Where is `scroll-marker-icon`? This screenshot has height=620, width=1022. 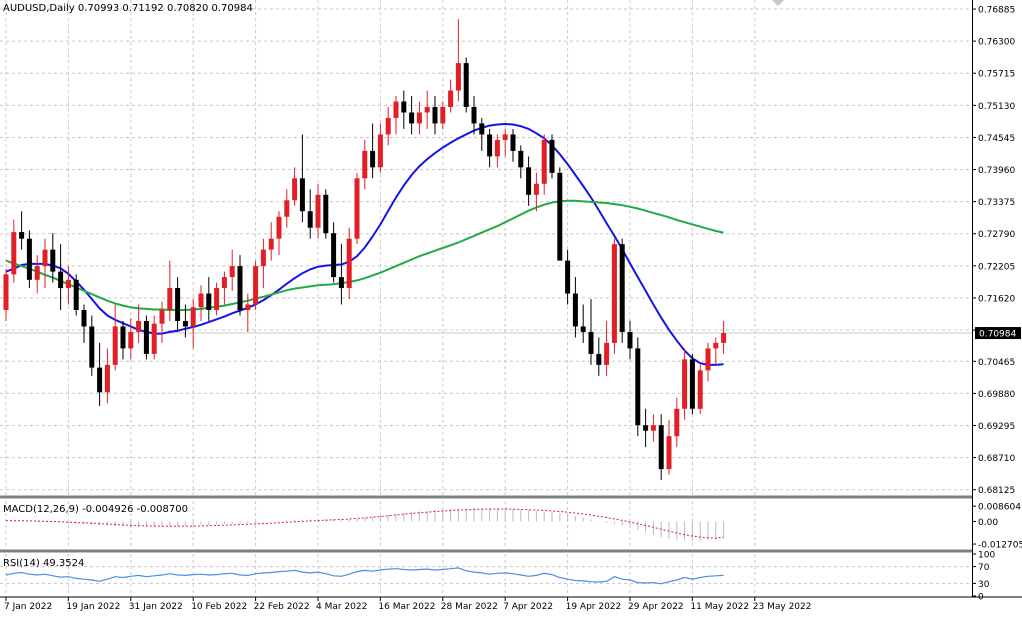
scroll-marker-icon is located at coordinates (778, 3).